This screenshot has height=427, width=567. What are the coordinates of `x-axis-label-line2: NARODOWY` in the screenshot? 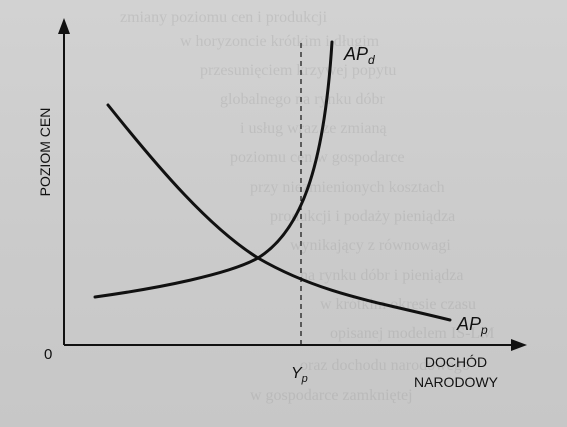 It's located at (456, 382).